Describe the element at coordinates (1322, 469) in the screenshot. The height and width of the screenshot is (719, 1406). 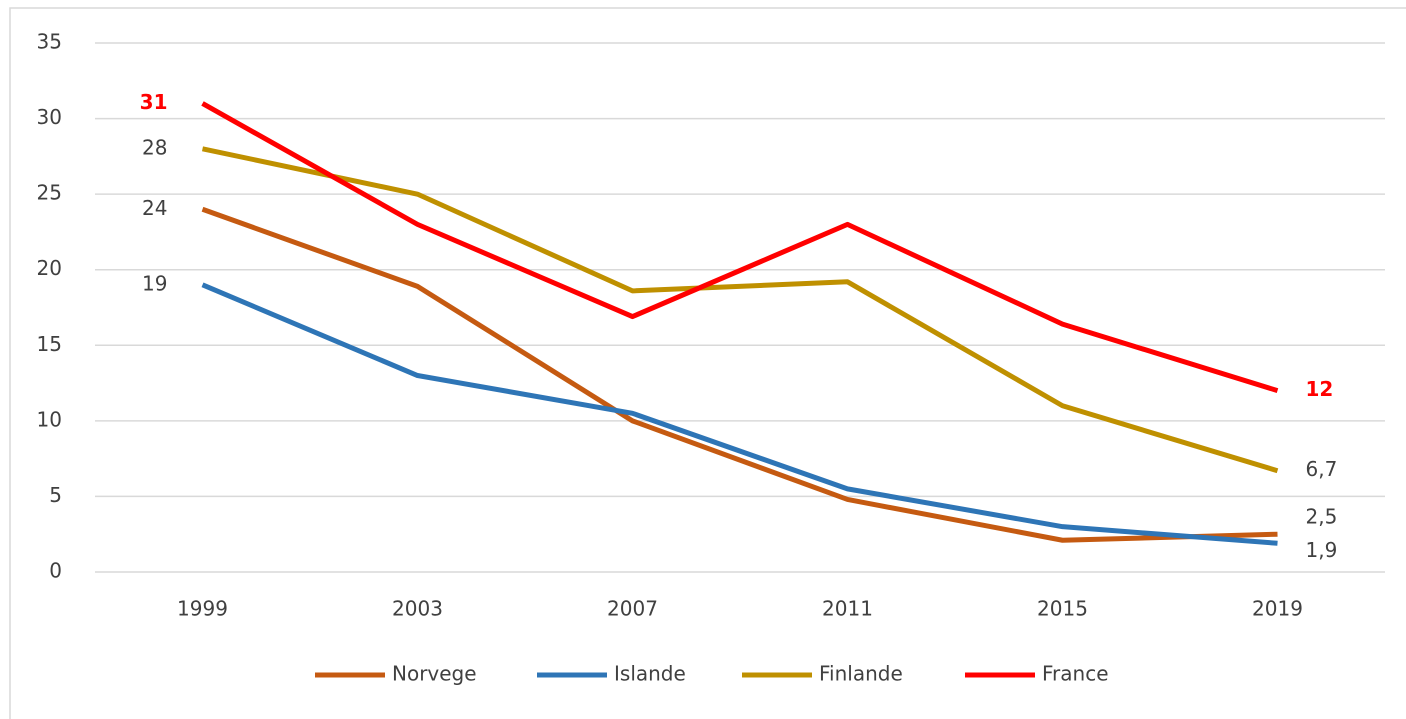
I see `data-label: 6,7` at that location.